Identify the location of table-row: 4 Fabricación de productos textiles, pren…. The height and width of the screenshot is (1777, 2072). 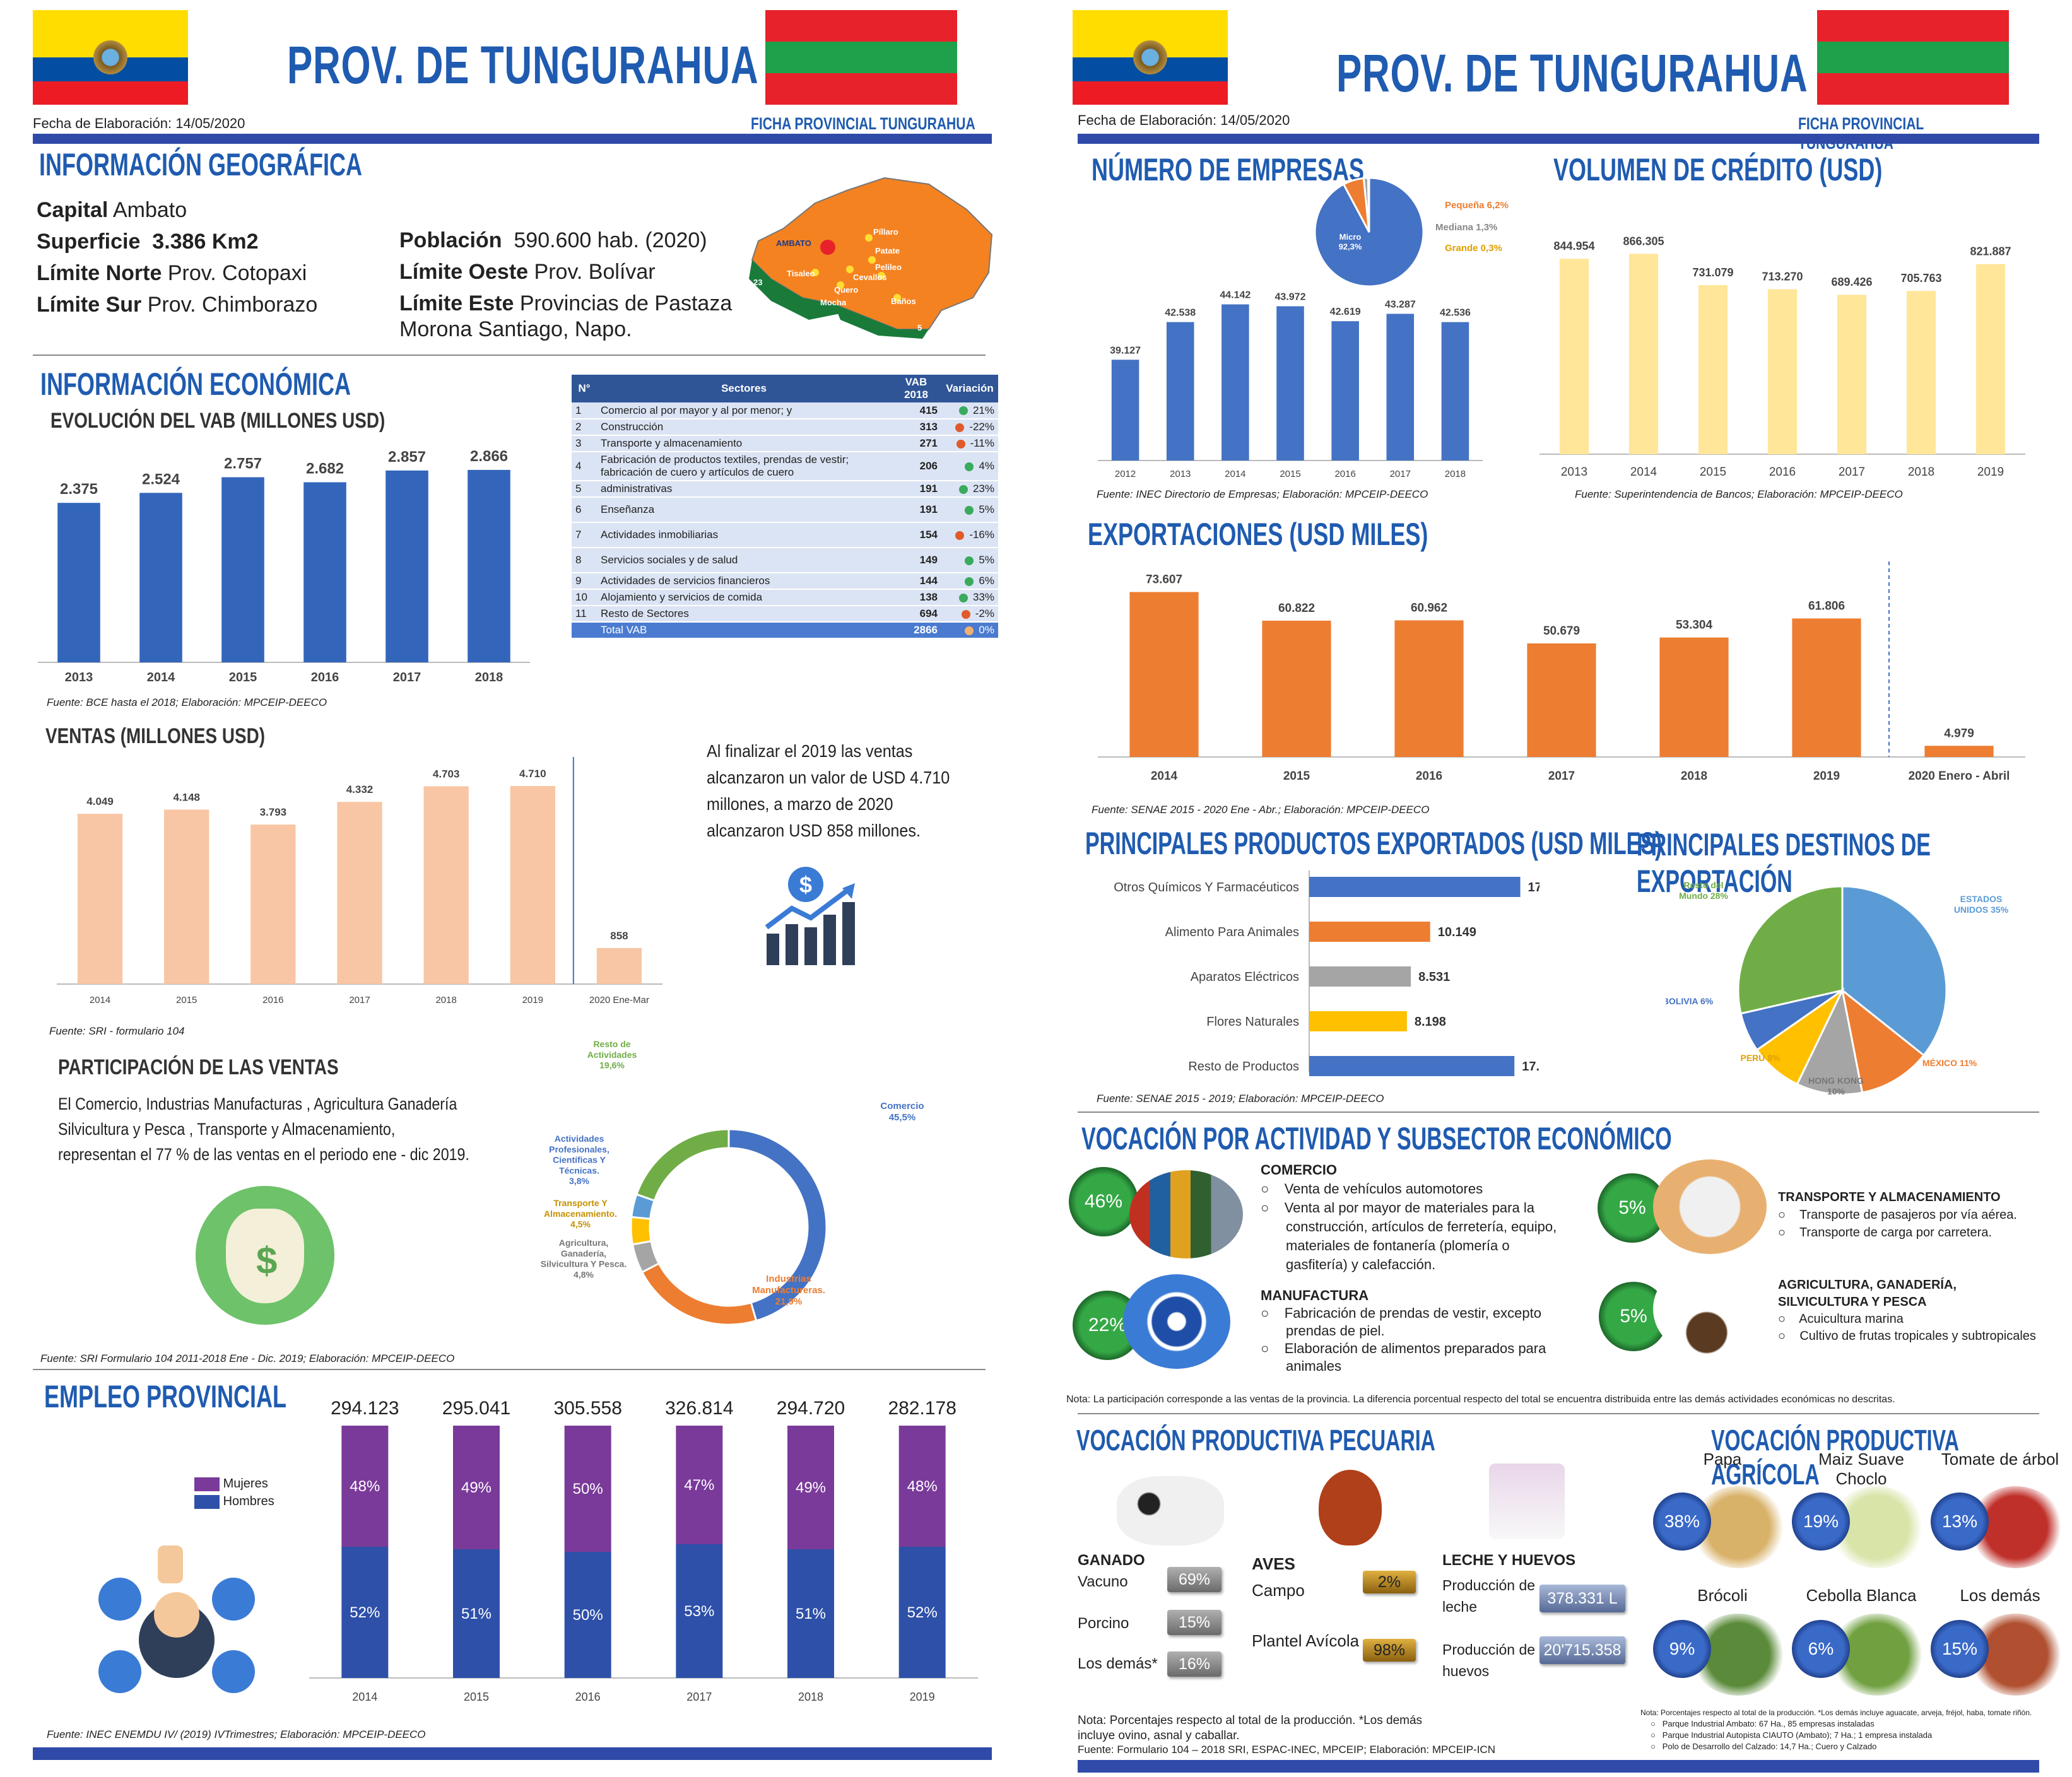
(785, 466).